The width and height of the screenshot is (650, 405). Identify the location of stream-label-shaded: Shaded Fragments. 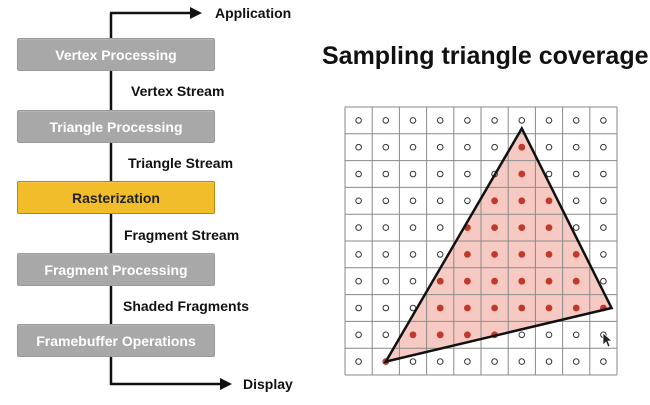
(186, 306).